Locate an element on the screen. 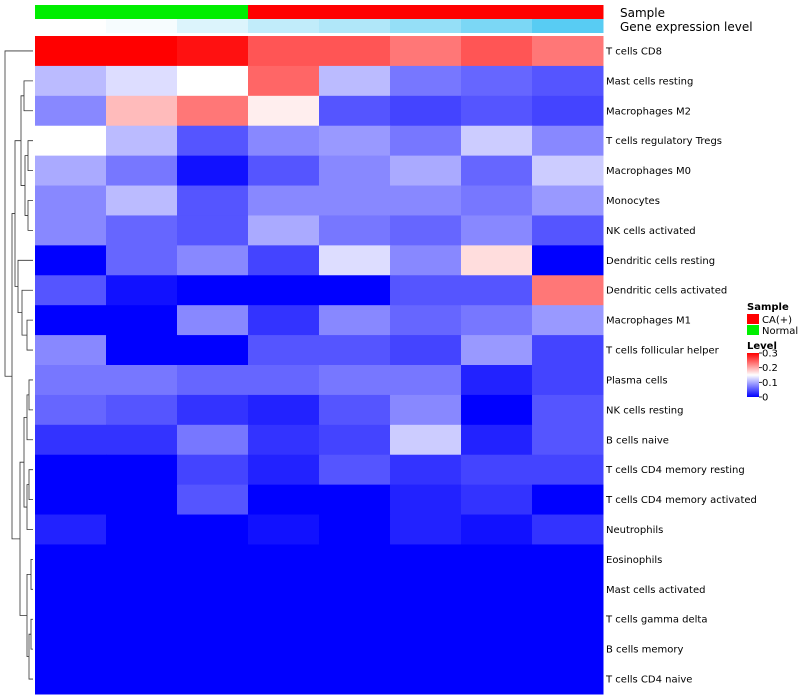 This screenshot has height=700, width=800. row-label: NK cells resting is located at coordinates (644, 410).